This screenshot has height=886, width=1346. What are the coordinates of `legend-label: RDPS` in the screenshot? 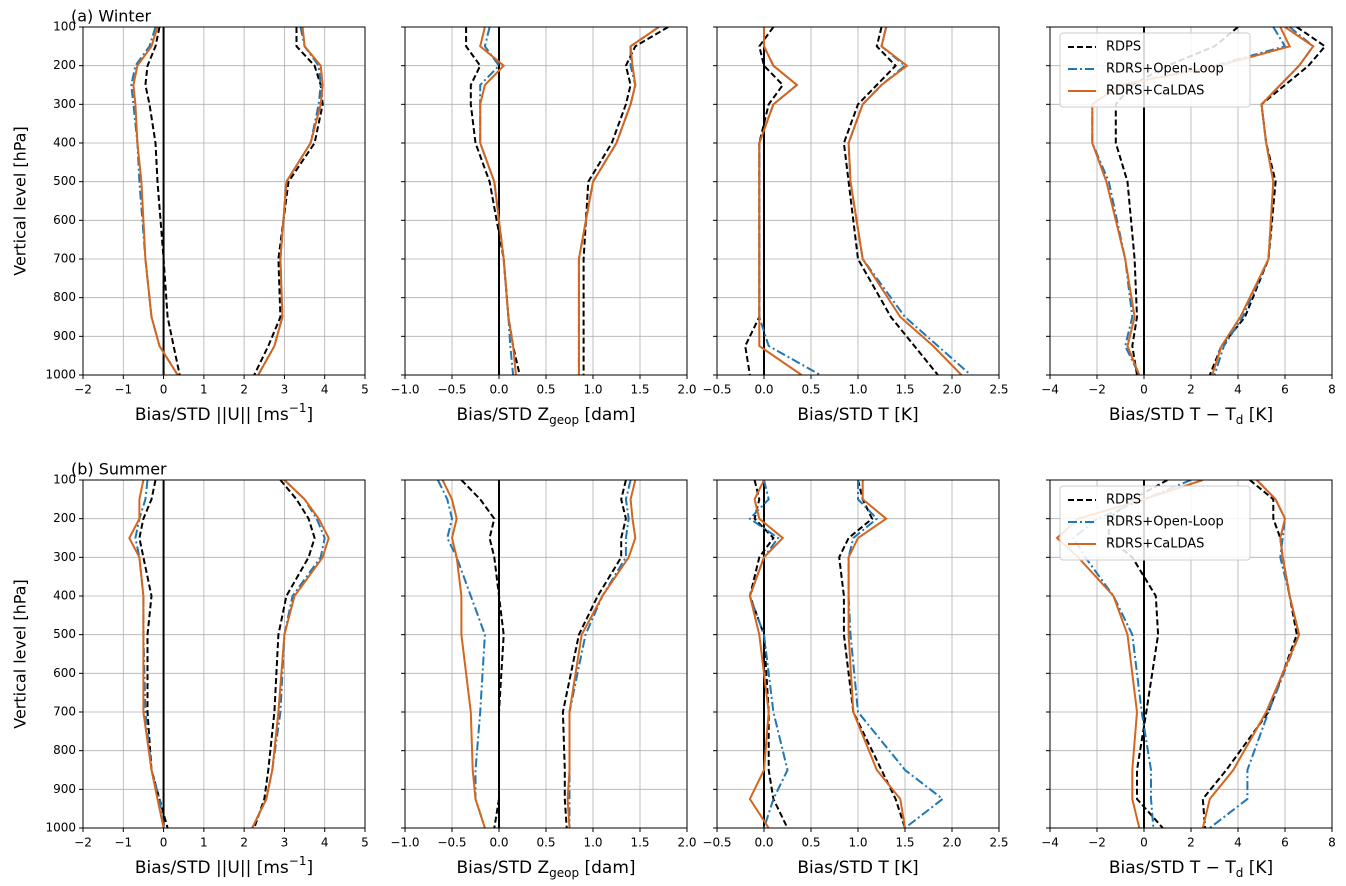 It's located at (1123, 500).